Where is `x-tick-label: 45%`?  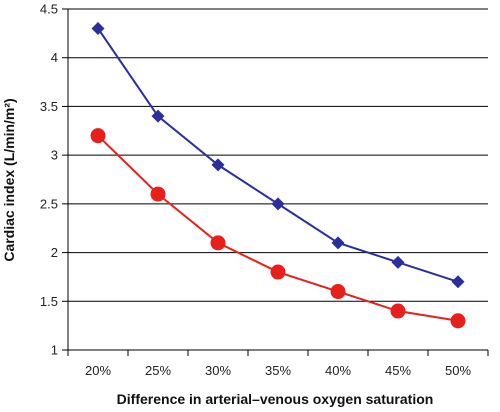 x-tick-label: 45% is located at coordinates (398, 370).